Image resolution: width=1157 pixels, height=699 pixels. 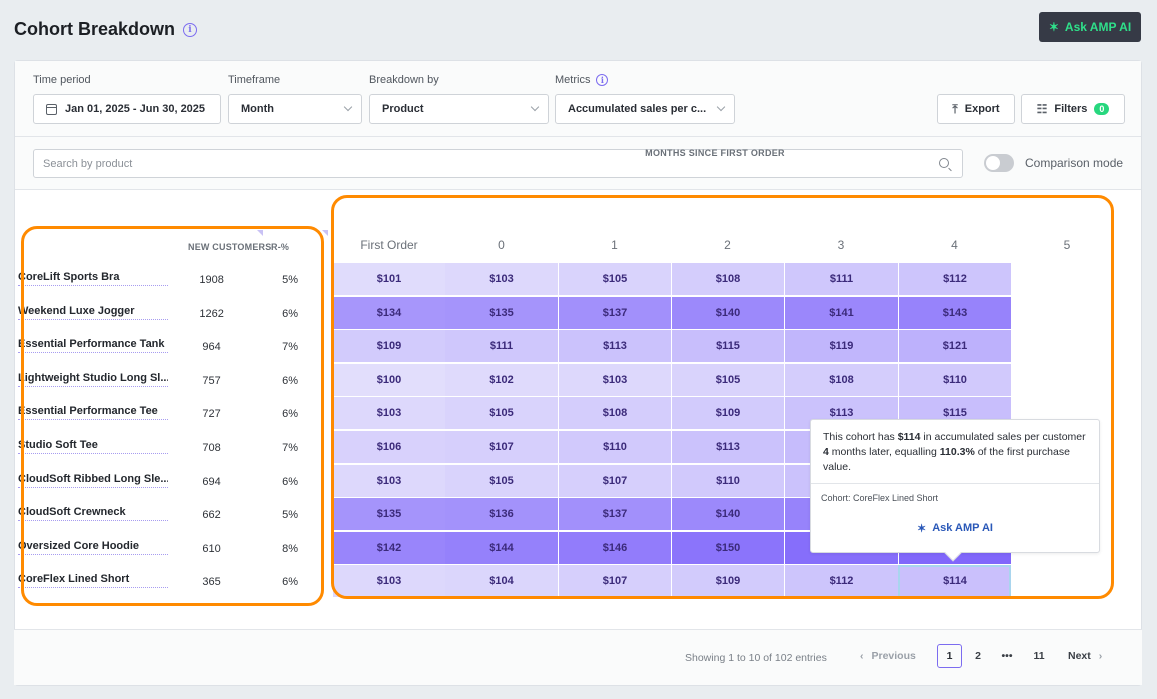 I want to click on search-field, so click(x=498, y=163).